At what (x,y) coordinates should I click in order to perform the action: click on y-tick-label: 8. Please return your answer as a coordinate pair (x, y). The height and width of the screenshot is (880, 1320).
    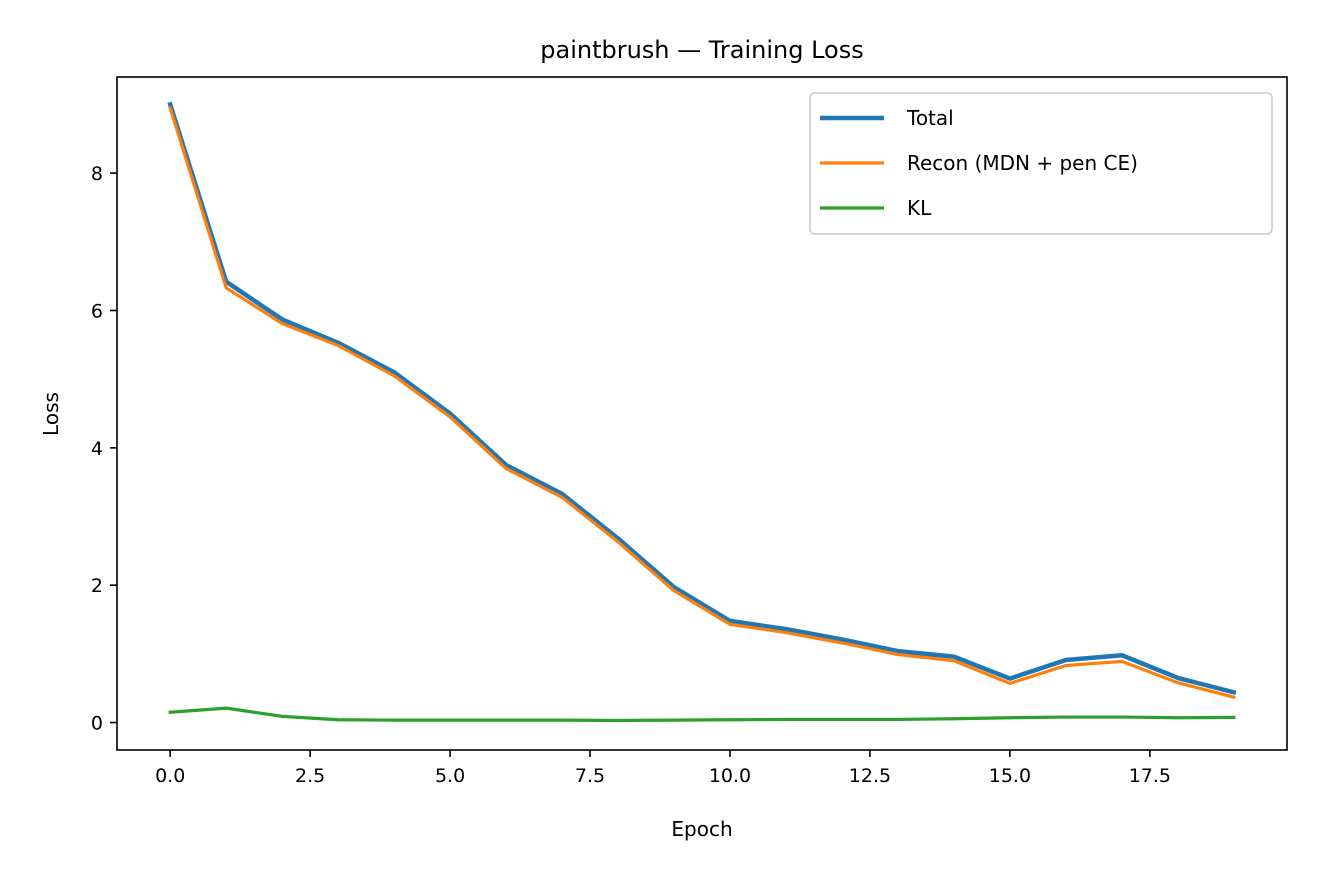
    Looking at the image, I should click on (97, 174).